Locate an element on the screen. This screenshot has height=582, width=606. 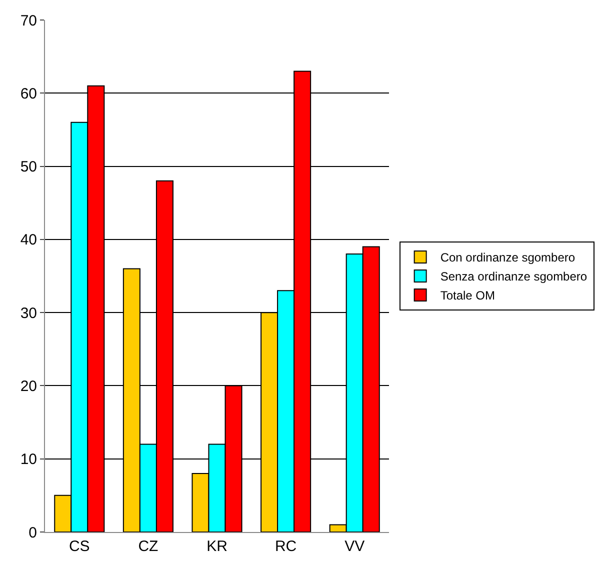
y-tick-label: 0 is located at coordinates (32, 533).